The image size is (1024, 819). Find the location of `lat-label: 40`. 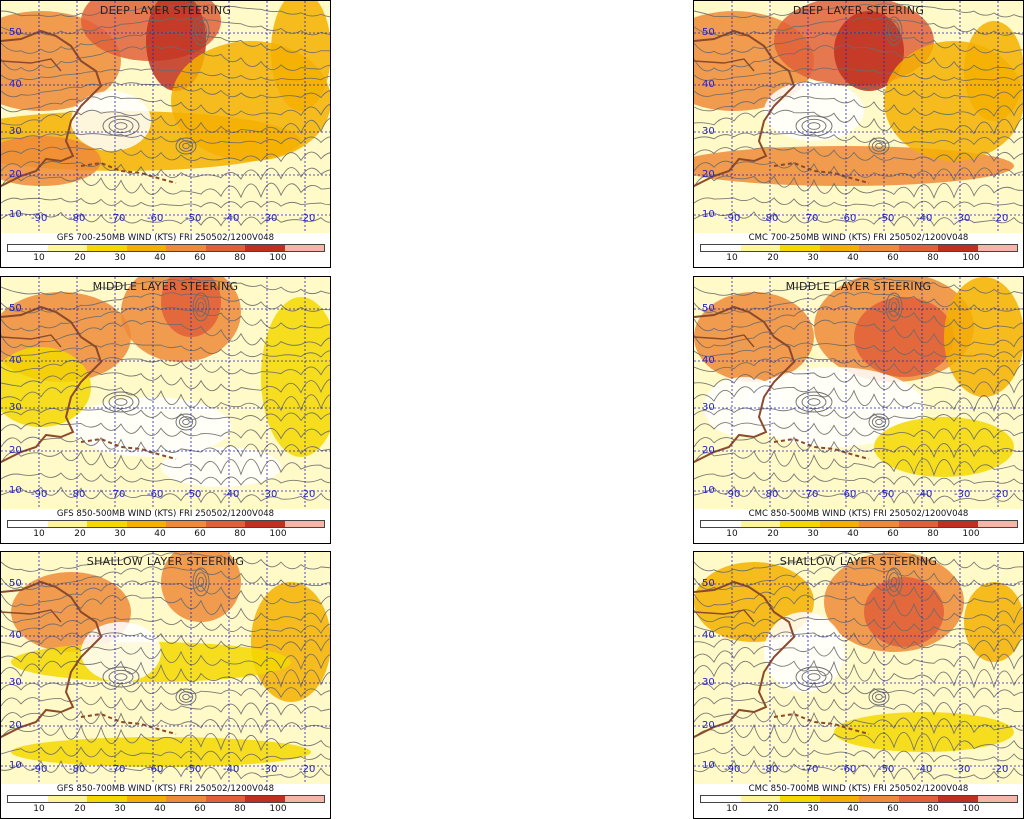

lat-label: 40 is located at coordinates (708, 360).